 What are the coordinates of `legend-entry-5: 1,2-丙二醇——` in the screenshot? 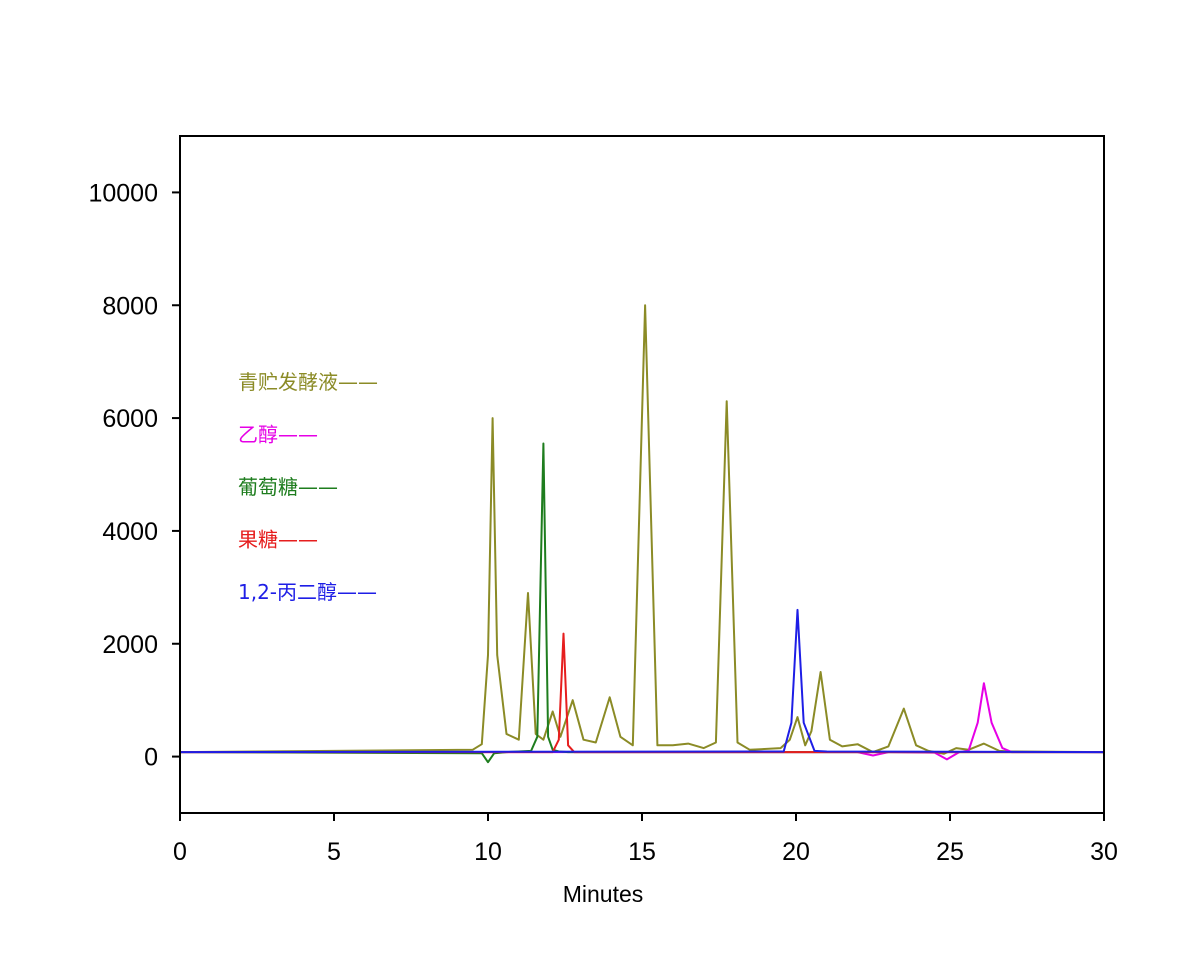 It's located at (307, 592).